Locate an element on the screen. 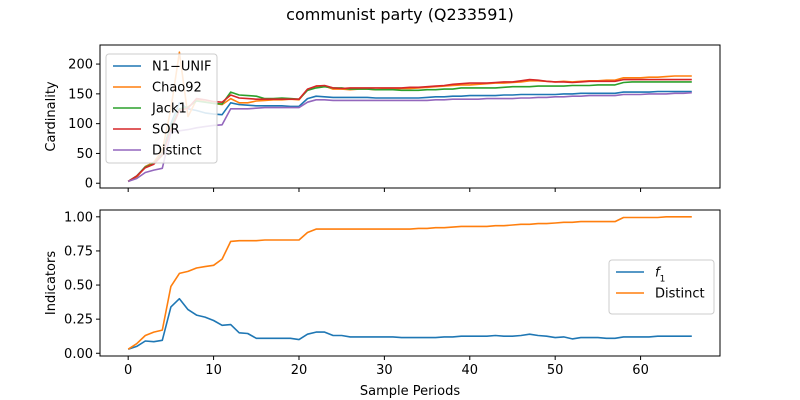 This screenshot has height=400, width=800. top-legend-label: SOR is located at coordinates (166, 130).